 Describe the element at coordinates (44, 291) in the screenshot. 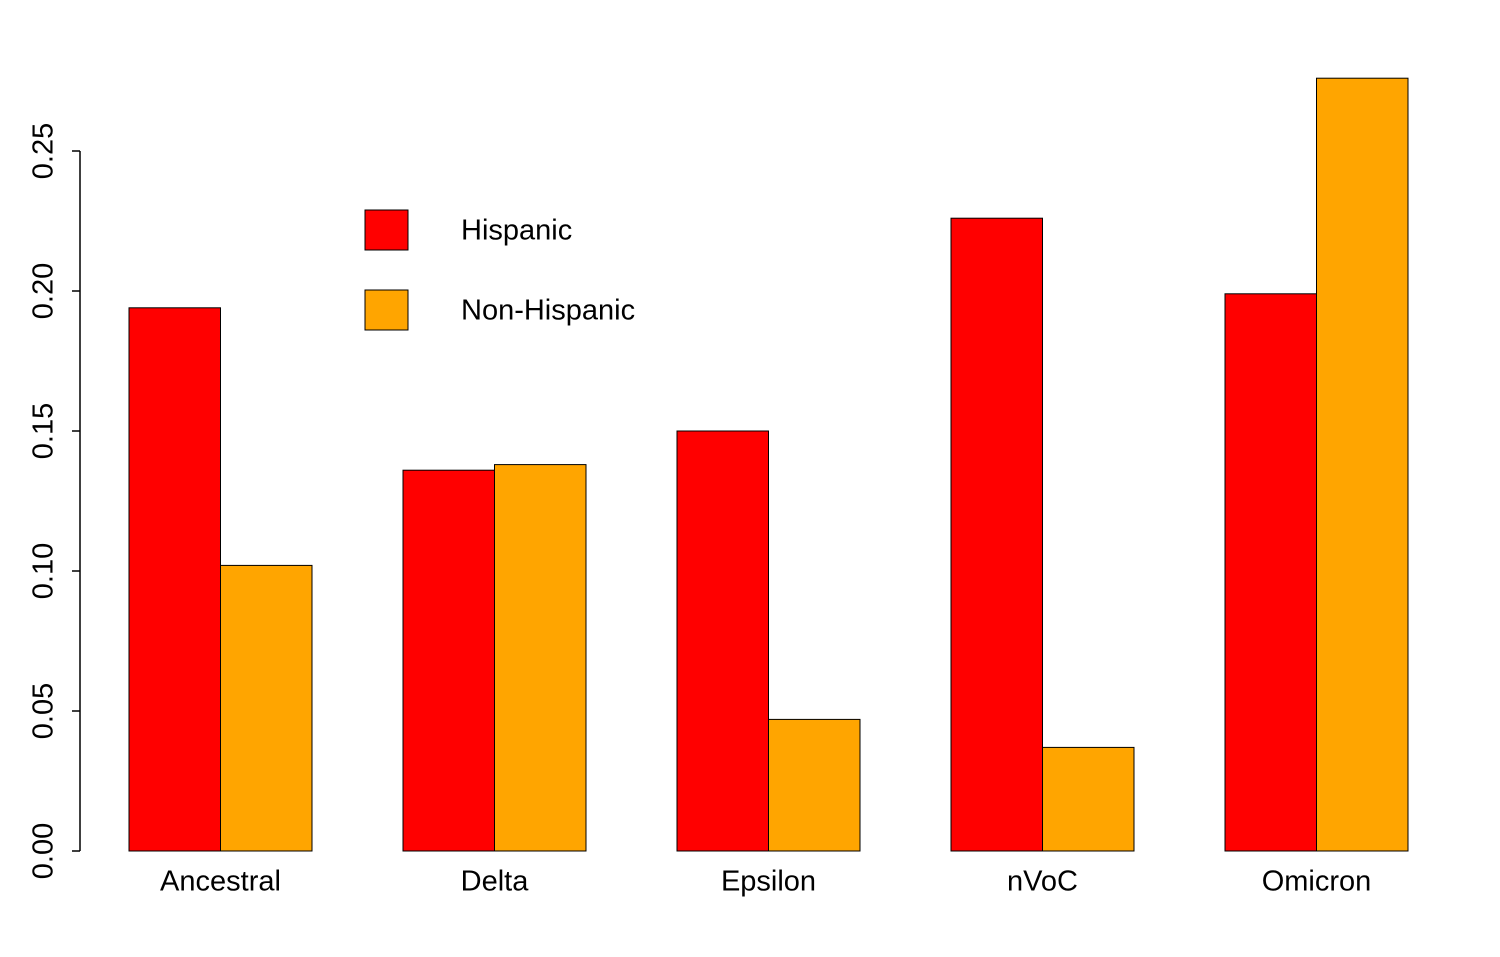

I see `y-tick-label: 0.20` at that location.